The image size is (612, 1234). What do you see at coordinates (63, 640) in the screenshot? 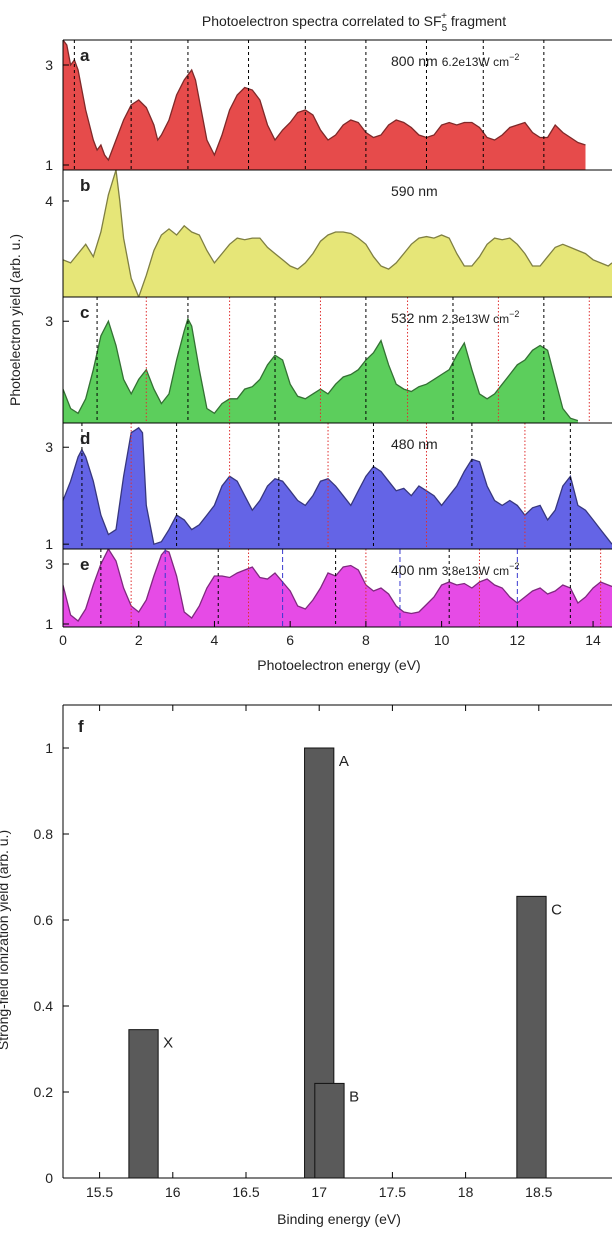
I see `x-tick-label: 0` at bounding box center [63, 640].